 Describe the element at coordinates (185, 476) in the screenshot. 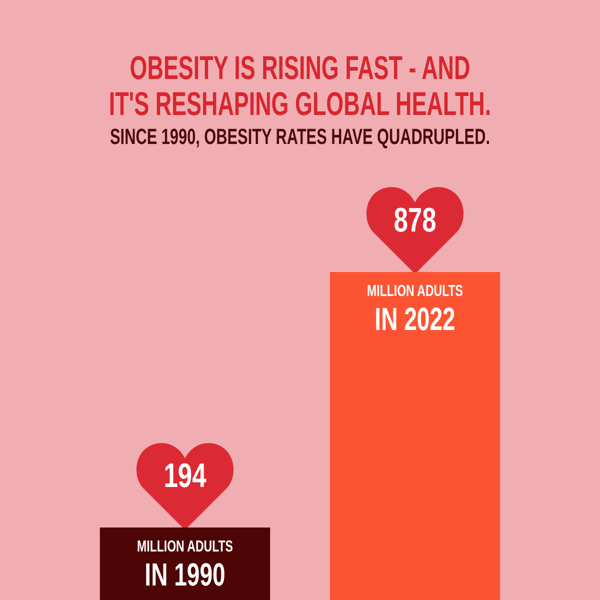

I see `data-label: 194` at that location.